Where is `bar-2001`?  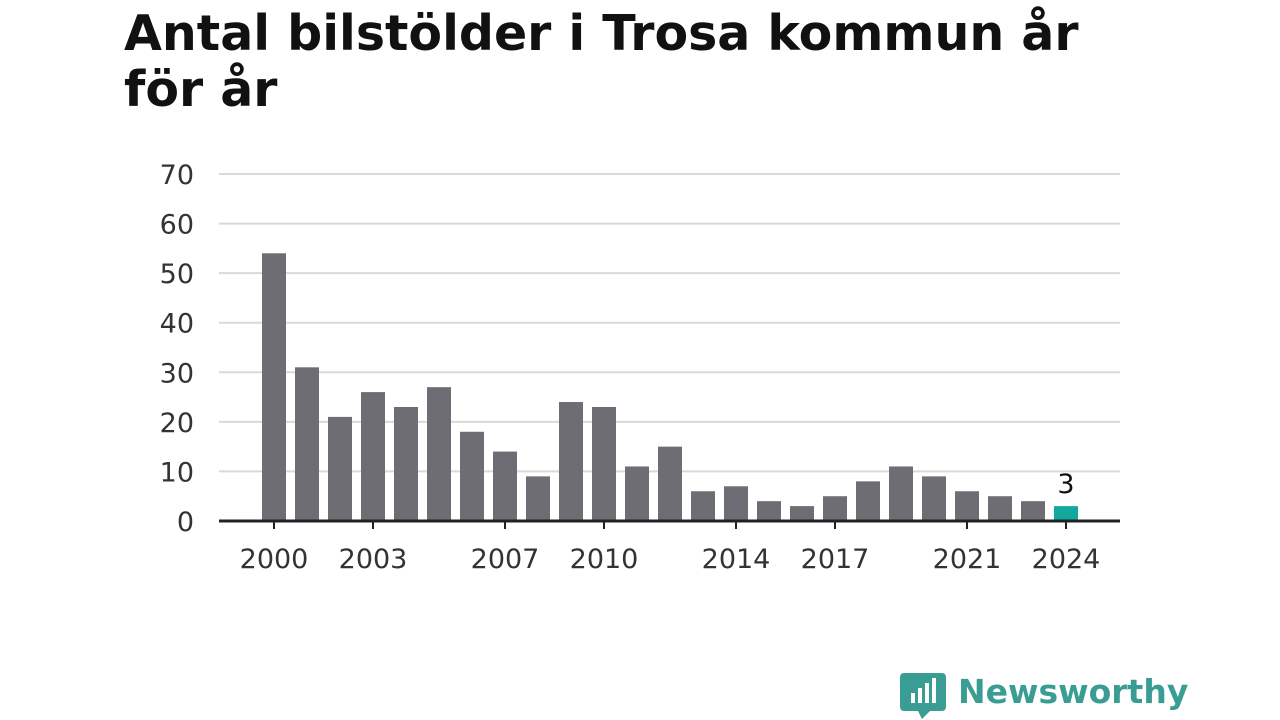
bar-2001 is located at coordinates (307, 444).